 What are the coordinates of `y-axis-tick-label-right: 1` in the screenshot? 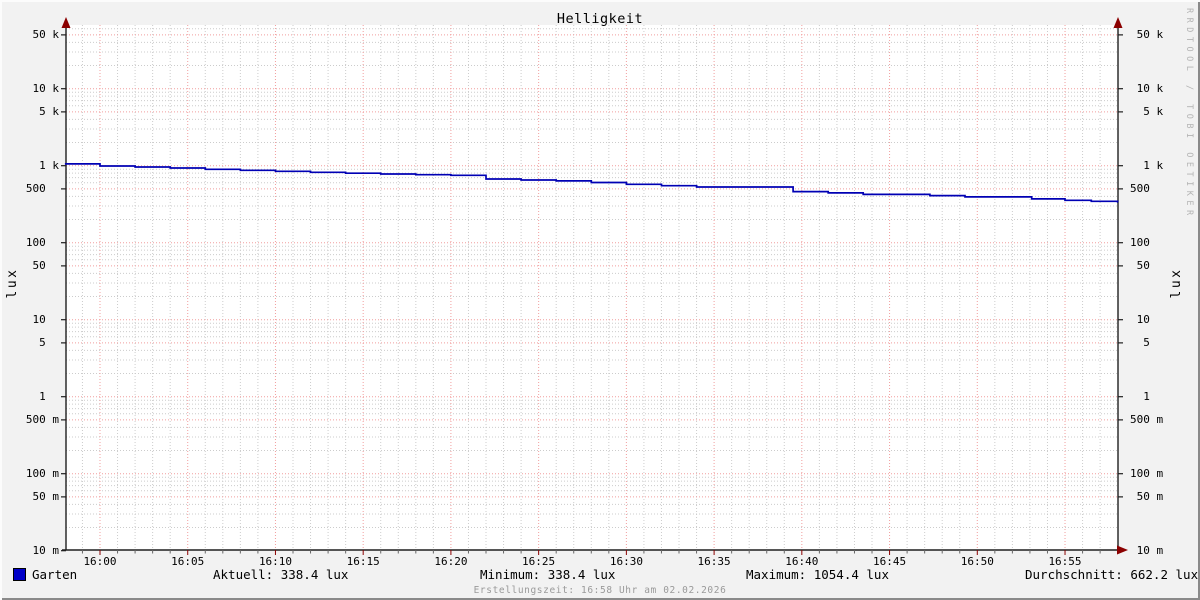 It's located at (1147, 397).